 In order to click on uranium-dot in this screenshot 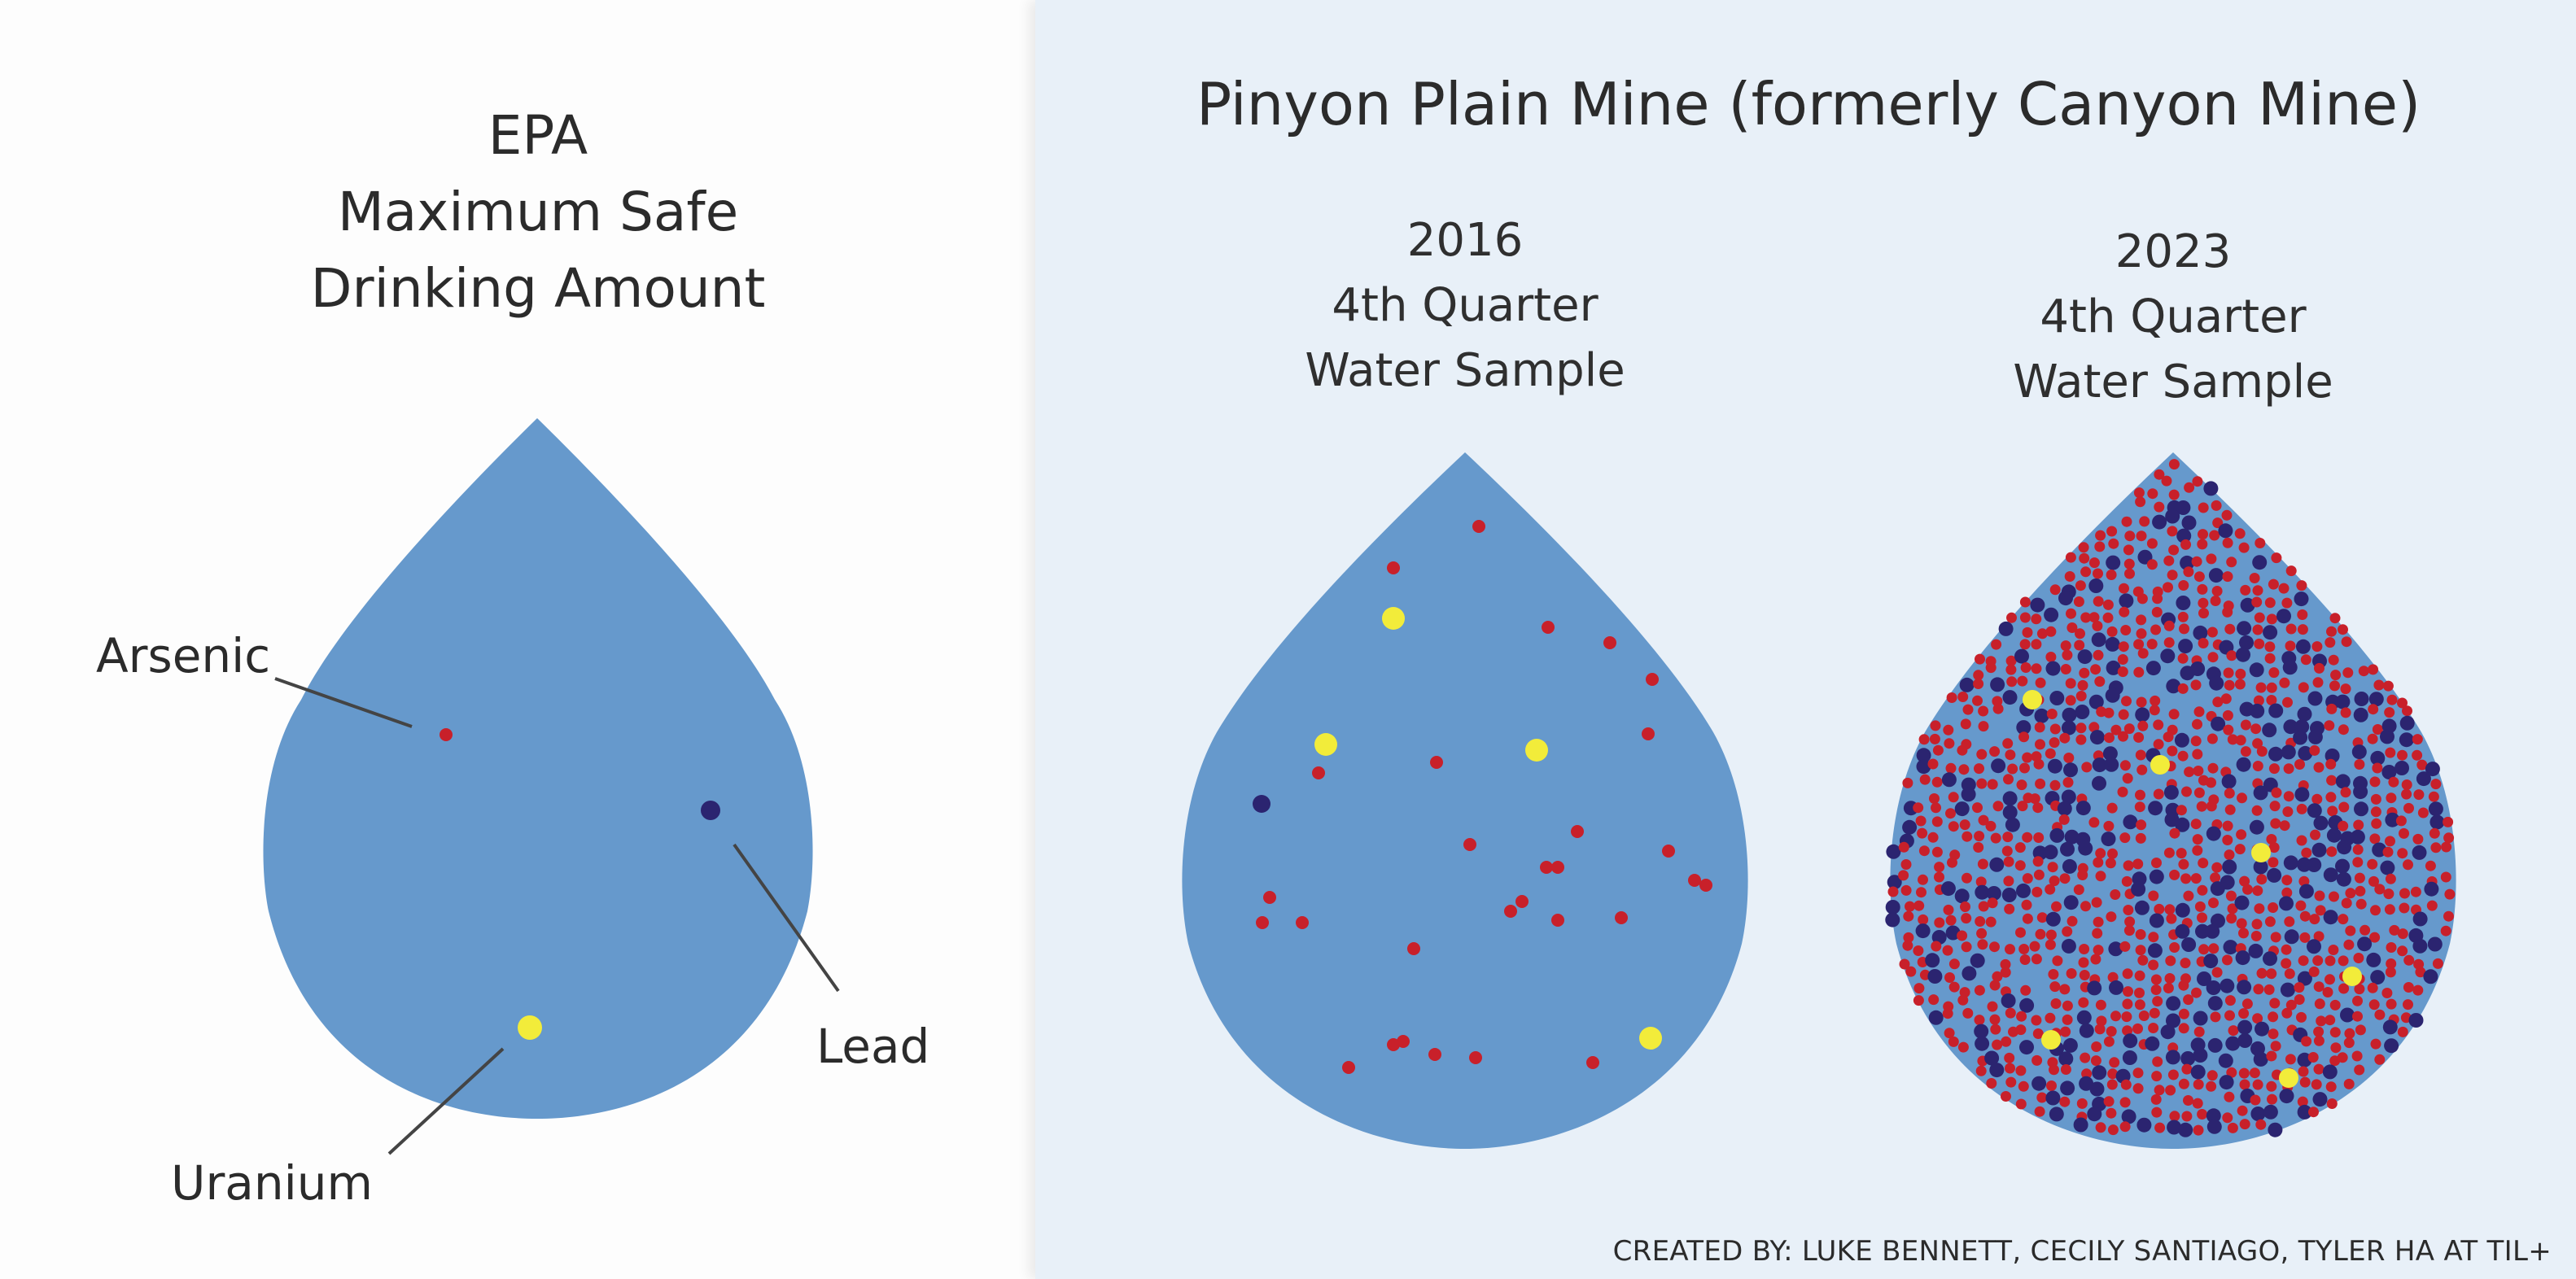, I will do `click(1325, 744)`.